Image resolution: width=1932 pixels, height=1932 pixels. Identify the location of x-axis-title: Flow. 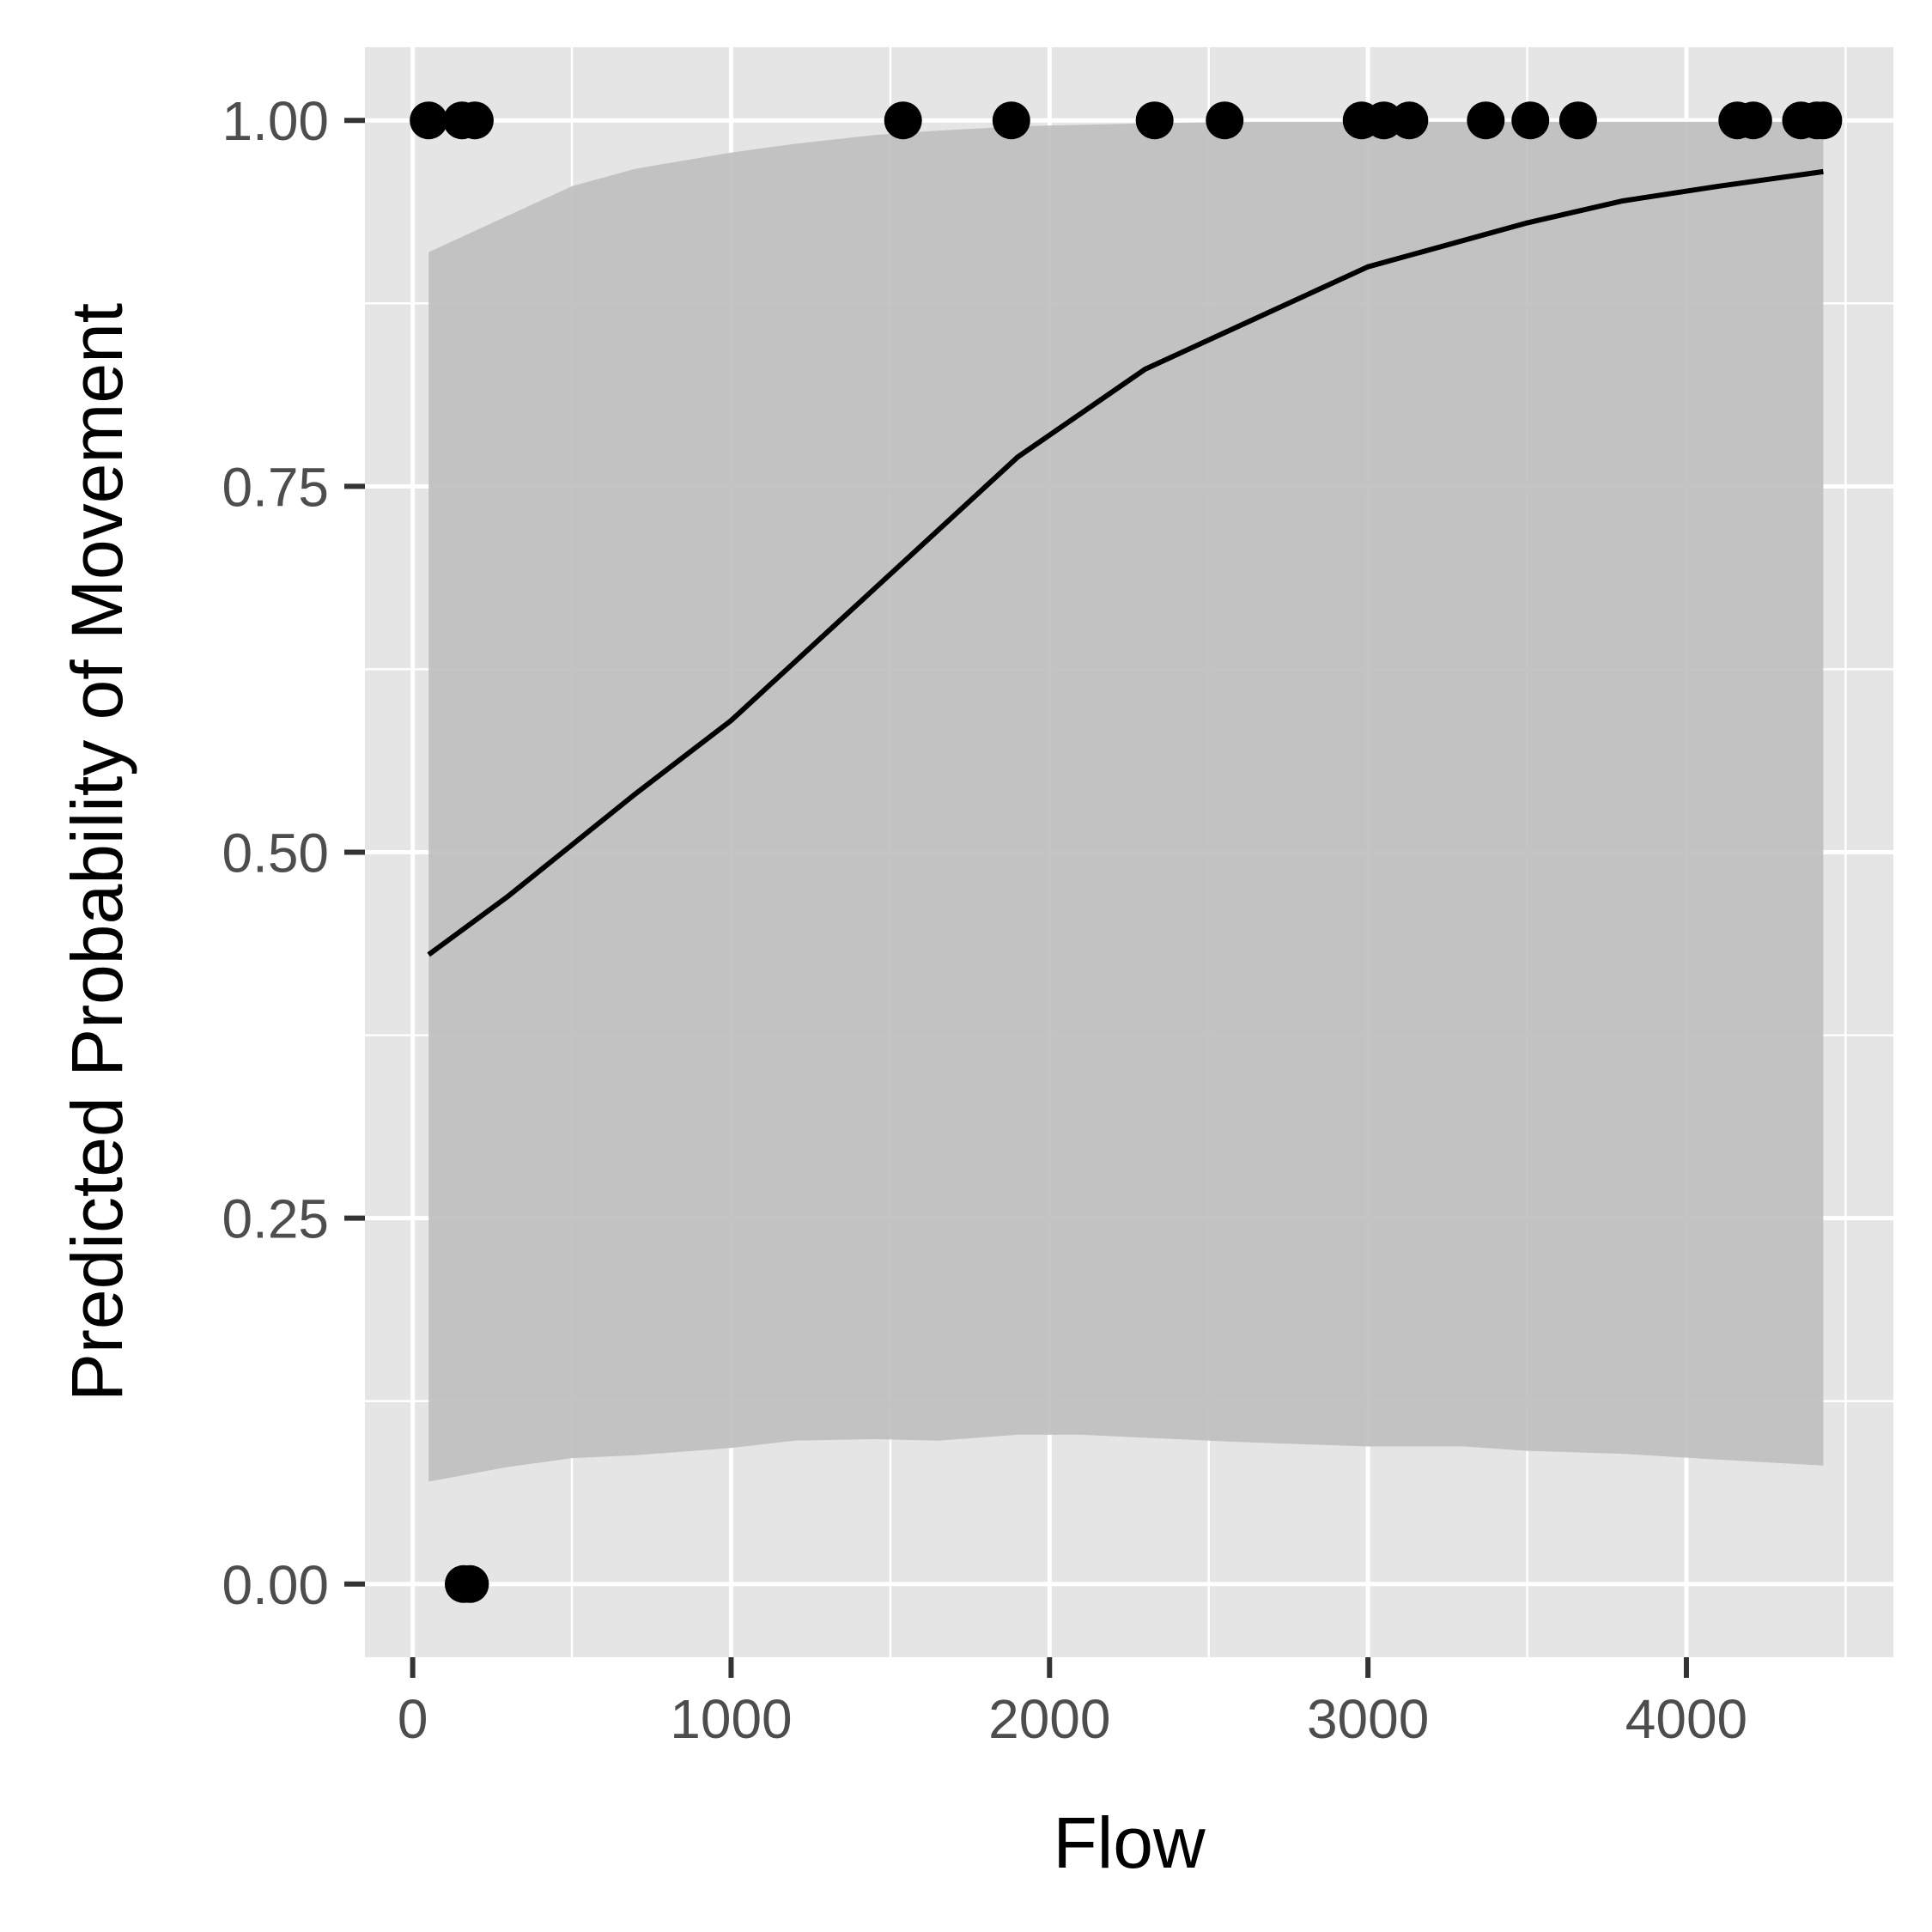
(1129, 1843).